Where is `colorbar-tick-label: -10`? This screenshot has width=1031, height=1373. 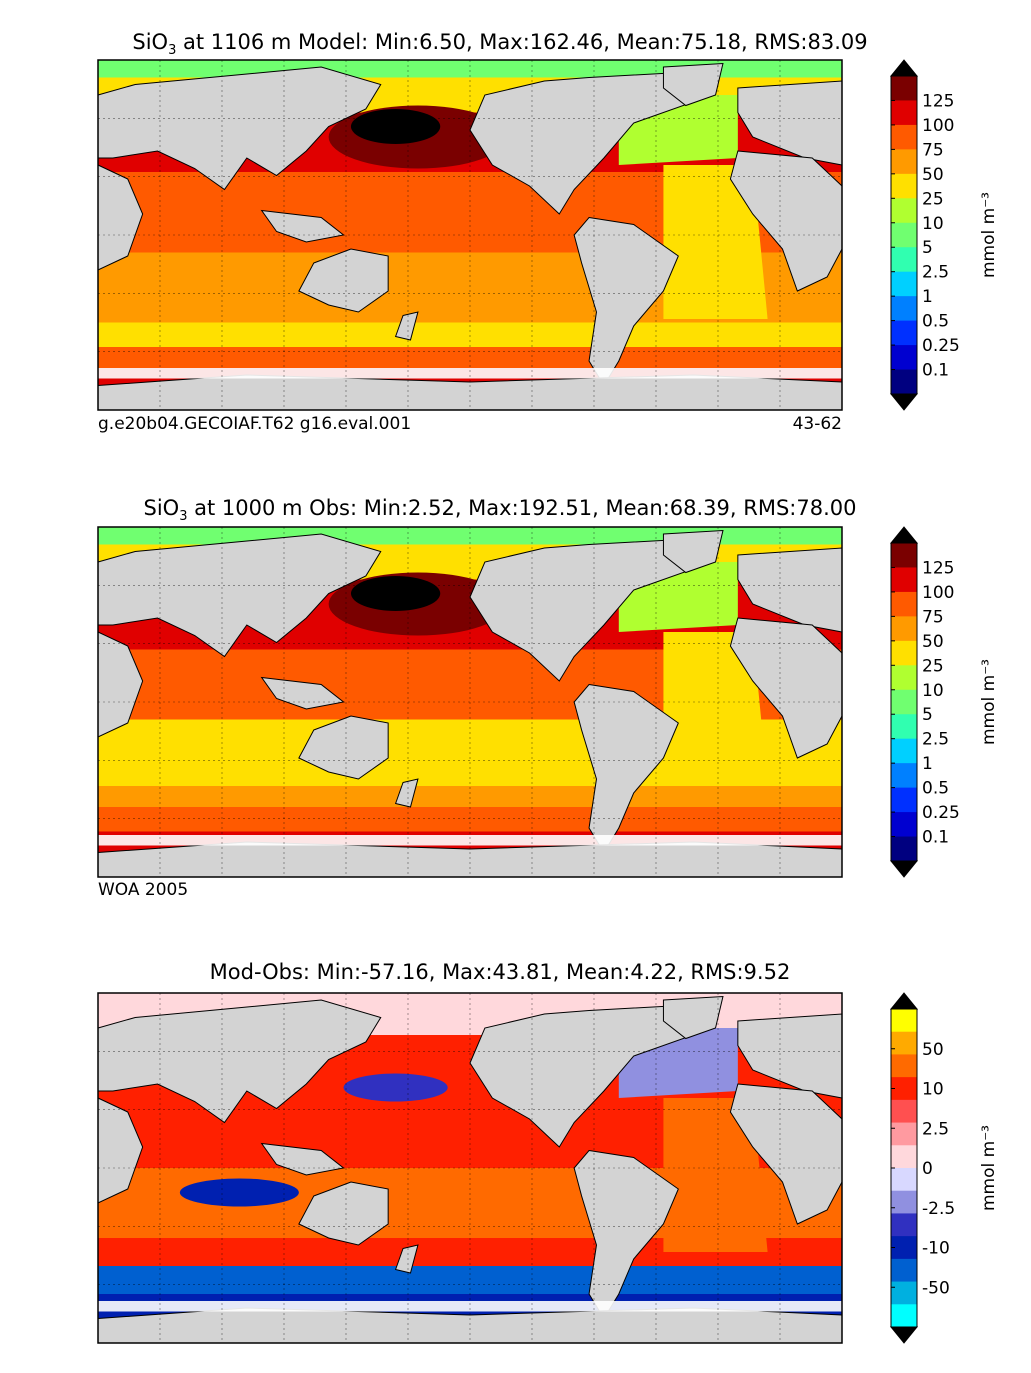
colorbar-tick-label: -10 is located at coordinates (936, 1249).